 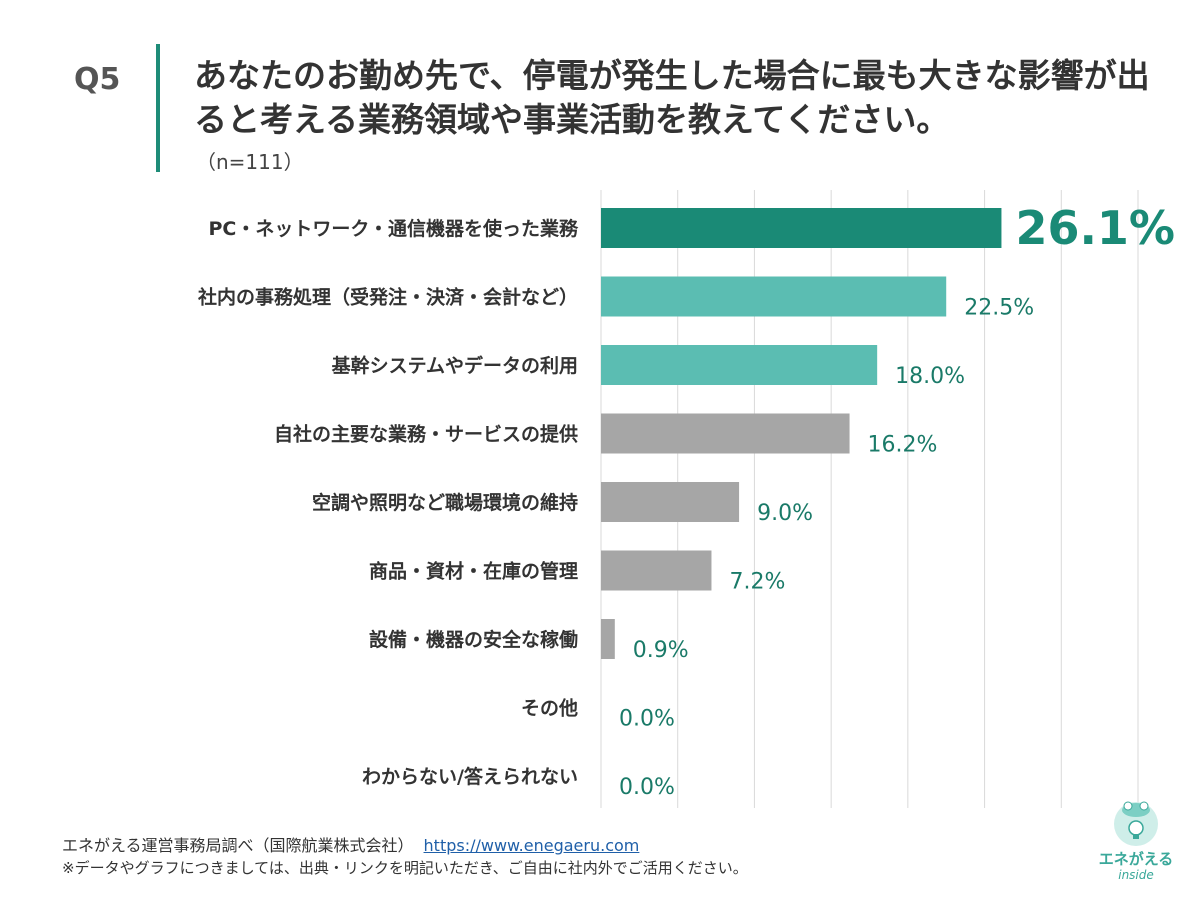 What do you see at coordinates (473, 571) in the screenshot?
I see `category-label: 商品・資材・在庫の管理` at bounding box center [473, 571].